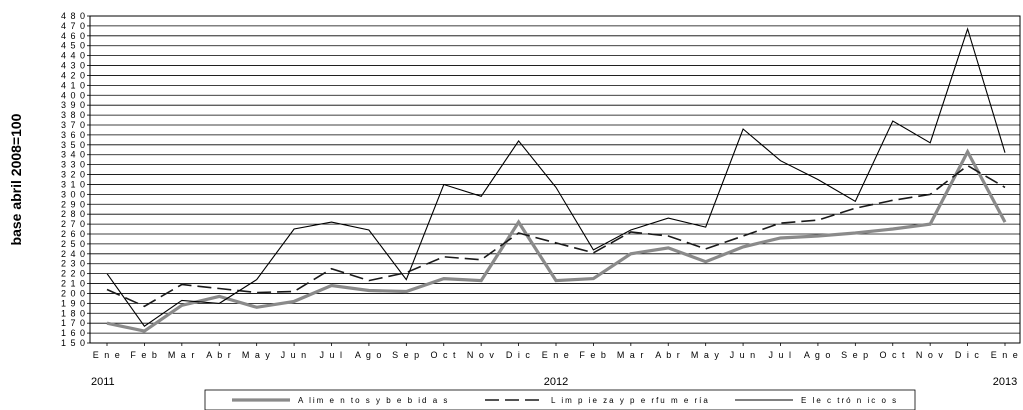 The image size is (1023, 410). I want to click on y-tick-label: 2 1 0, so click(73, 284).